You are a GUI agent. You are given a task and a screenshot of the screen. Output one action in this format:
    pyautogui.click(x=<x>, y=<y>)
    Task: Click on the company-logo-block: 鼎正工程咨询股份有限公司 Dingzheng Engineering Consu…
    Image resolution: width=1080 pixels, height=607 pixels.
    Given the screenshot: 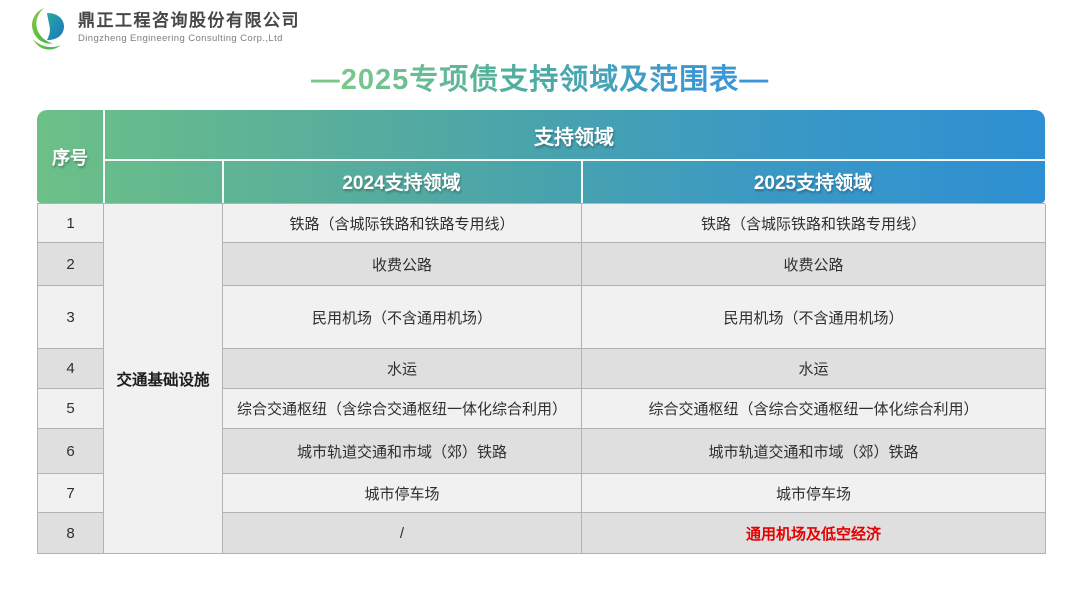 What is the action you would take?
    pyautogui.click(x=165, y=29)
    